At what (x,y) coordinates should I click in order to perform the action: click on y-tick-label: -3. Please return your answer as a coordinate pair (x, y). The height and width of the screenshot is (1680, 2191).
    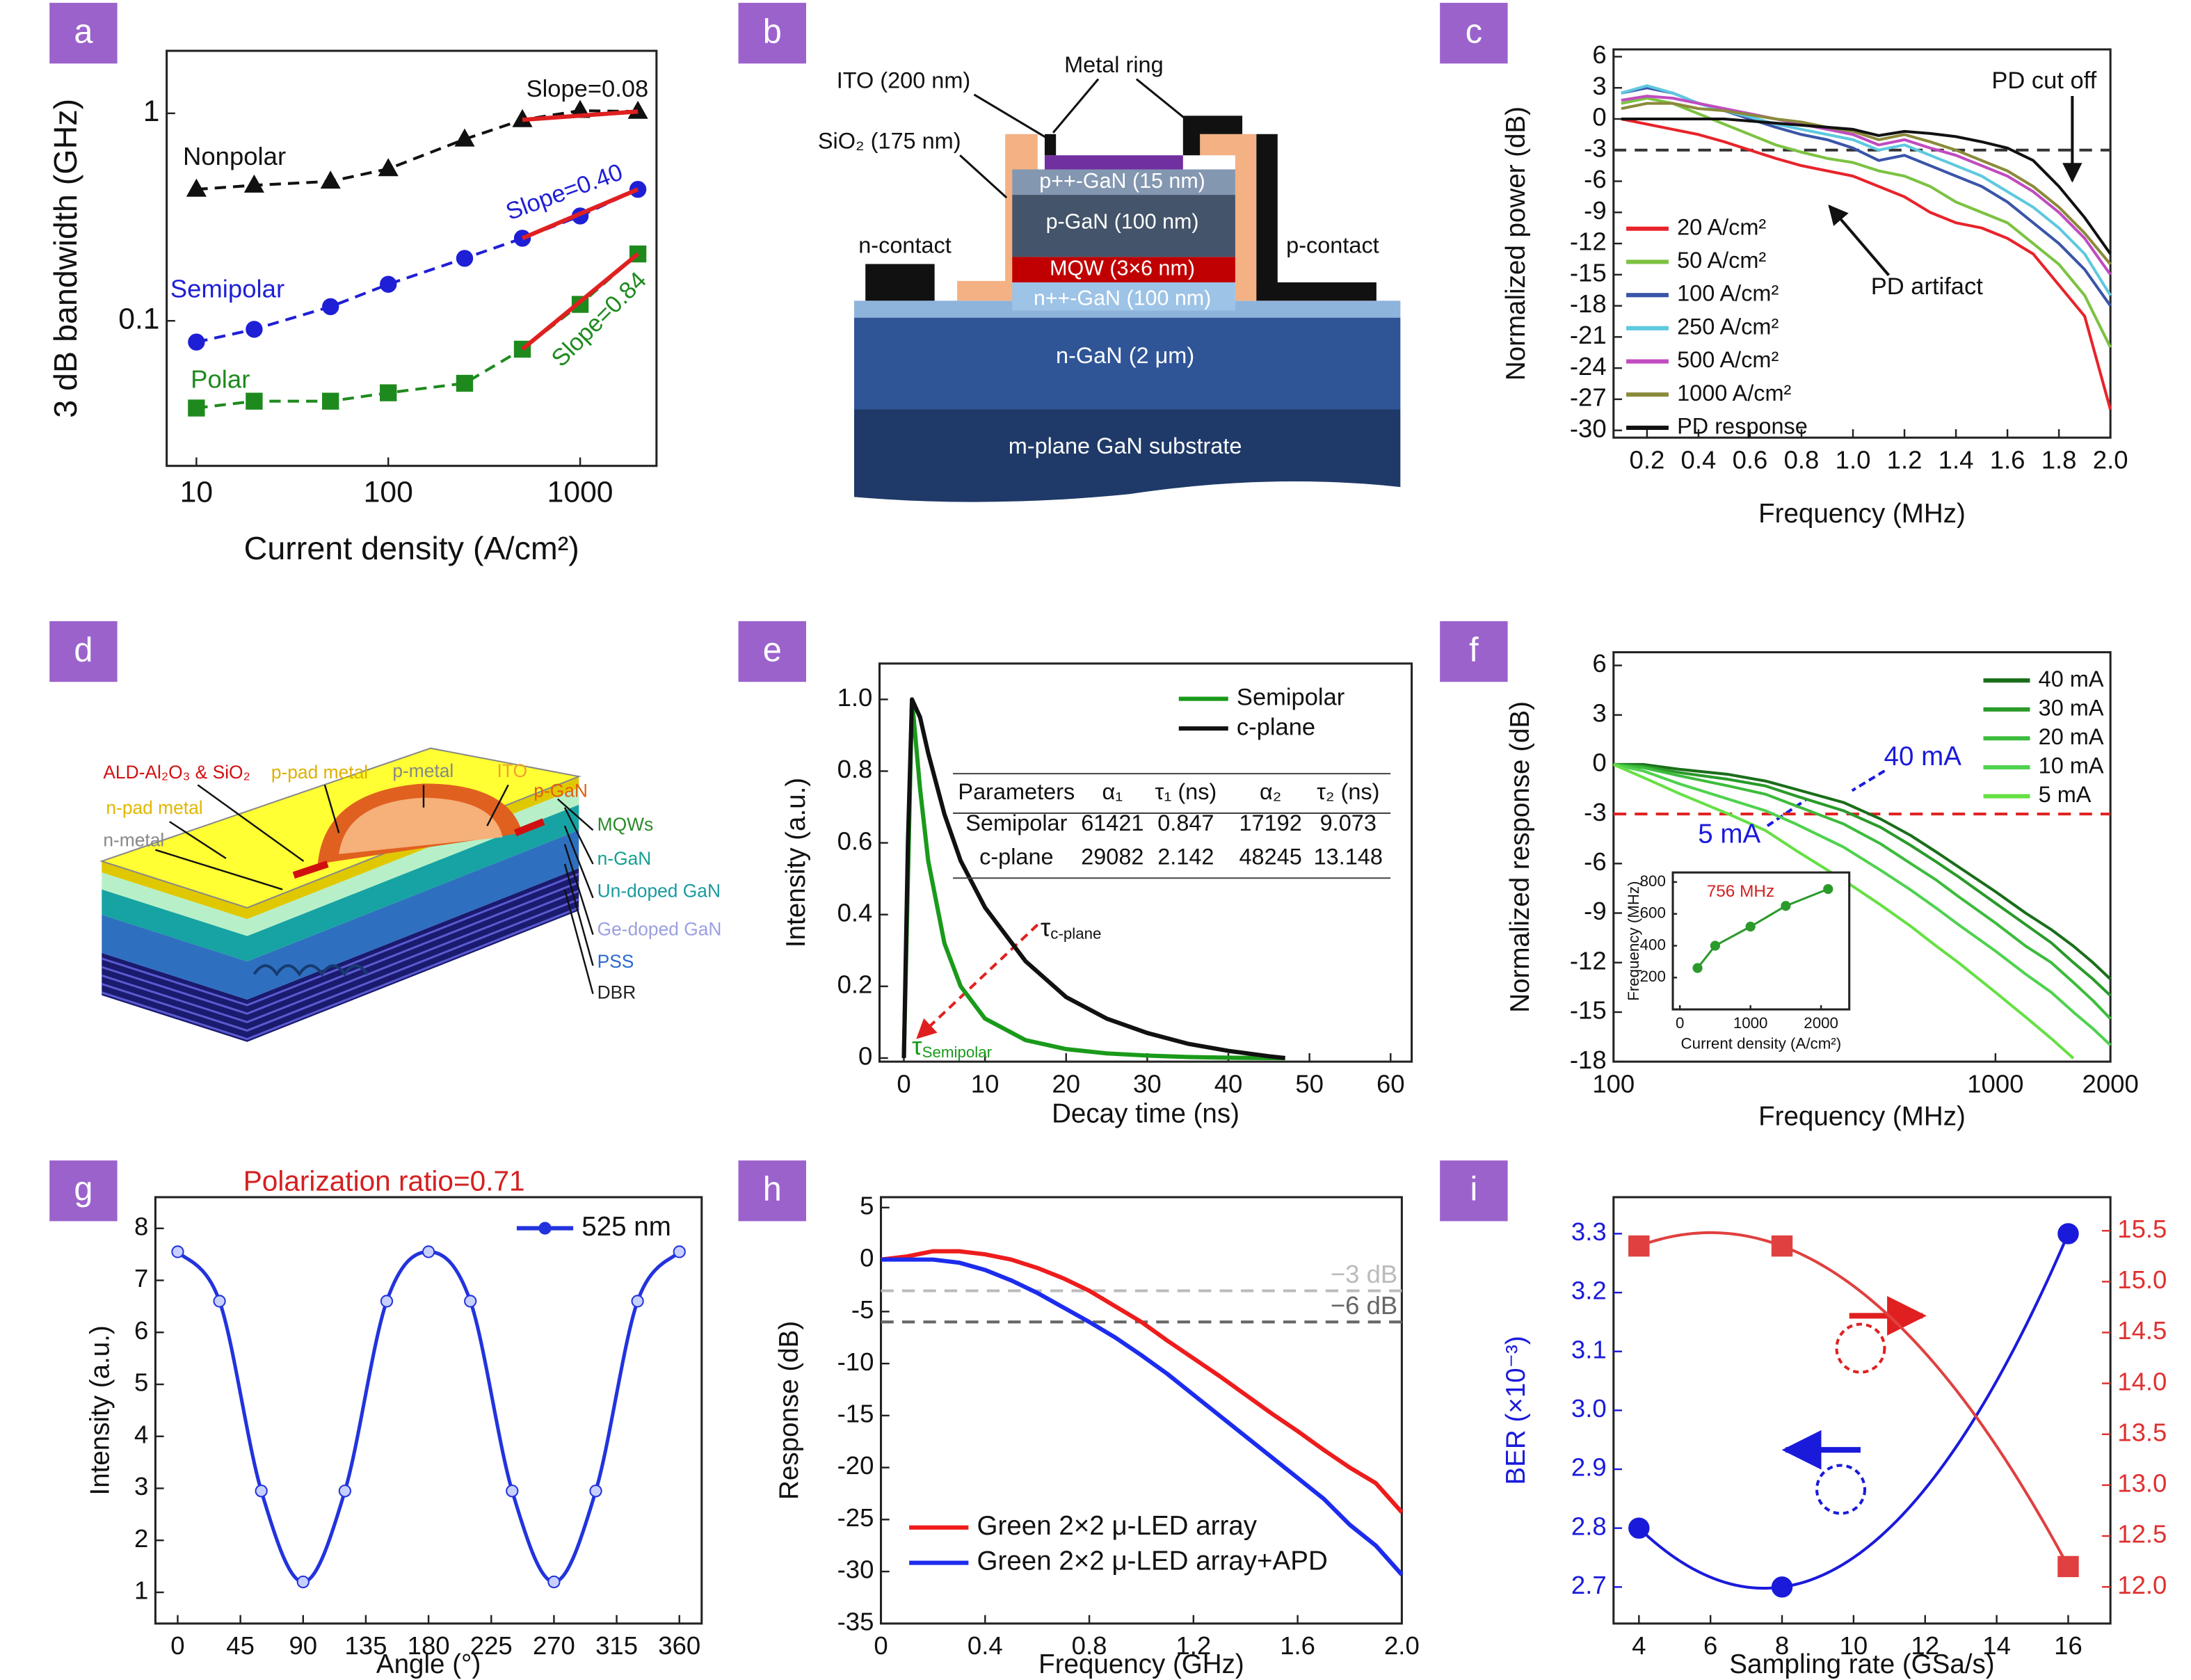
    Looking at the image, I should click on (1595, 148).